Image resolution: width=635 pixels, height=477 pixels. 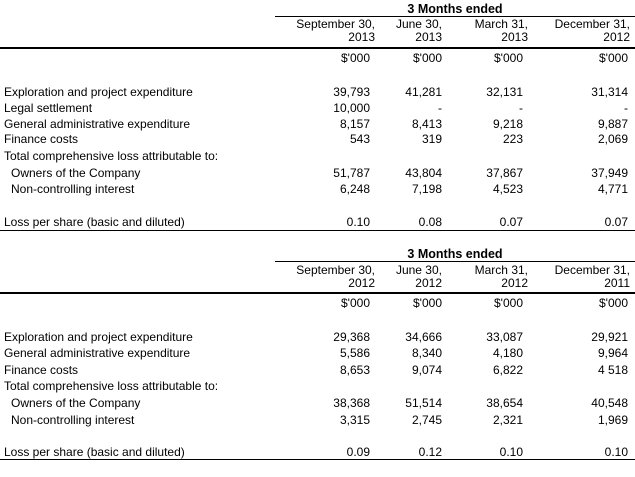 I want to click on cell-value: 4,523, so click(x=507, y=189).